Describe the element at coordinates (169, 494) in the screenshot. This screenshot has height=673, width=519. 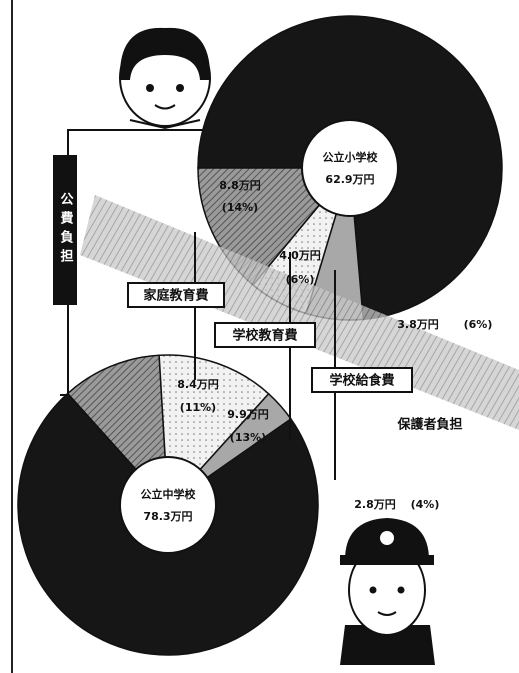
I see `pie-label: 公立中学校` at that location.